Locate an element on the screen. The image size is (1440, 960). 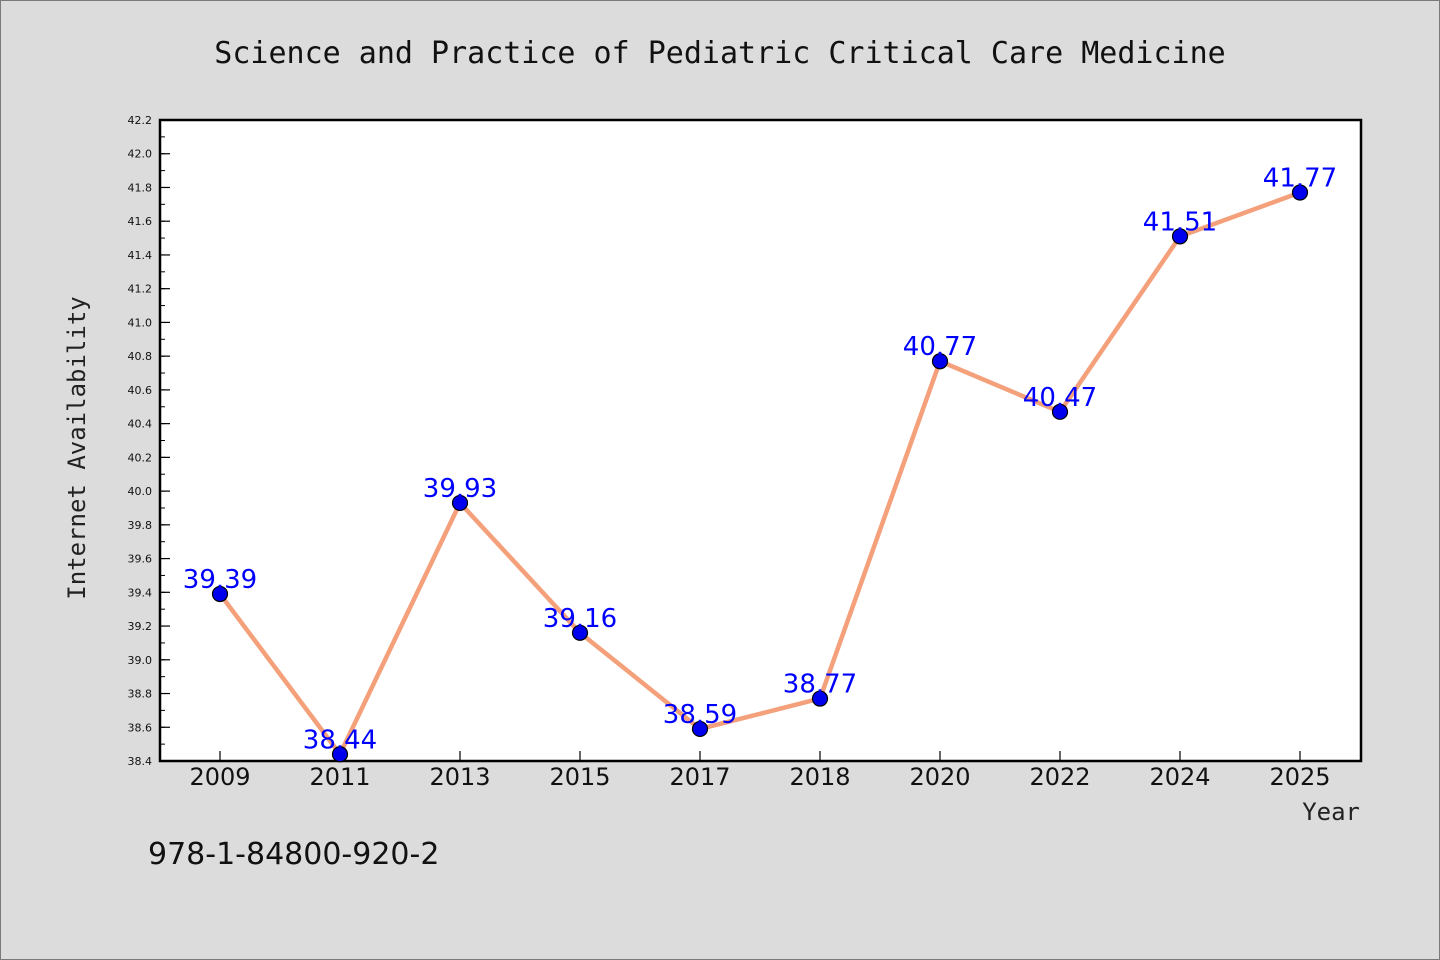
y-tick-label: 40.8 is located at coordinates (140, 356).